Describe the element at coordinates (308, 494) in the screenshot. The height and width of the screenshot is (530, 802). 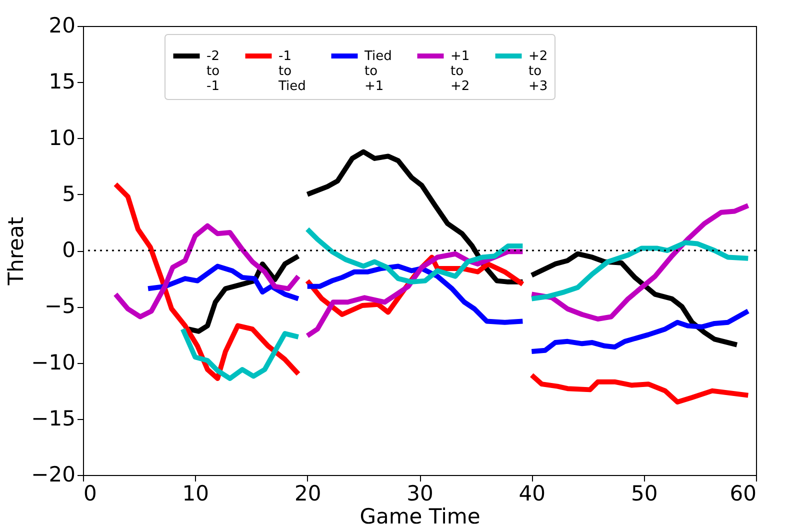
I see `x-tick-label: 20` at that location.